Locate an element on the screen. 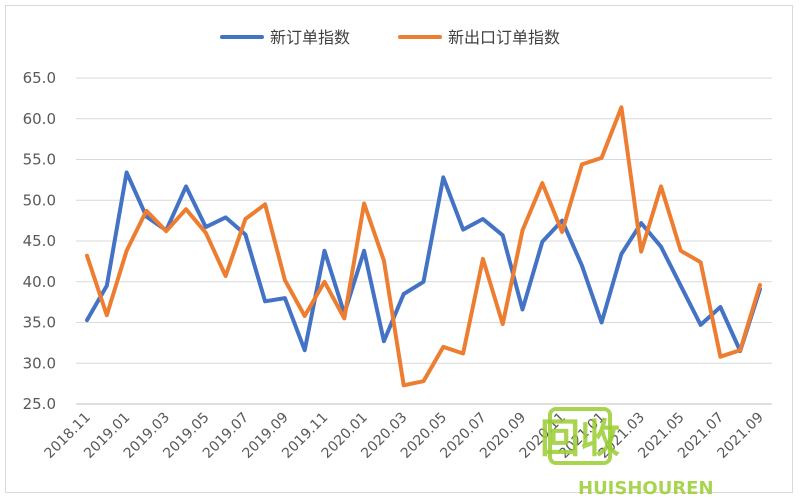 This screenshot has width=800, height=500. legend-label-1: 新出口订单指数 is located at coordinates (504, 37).